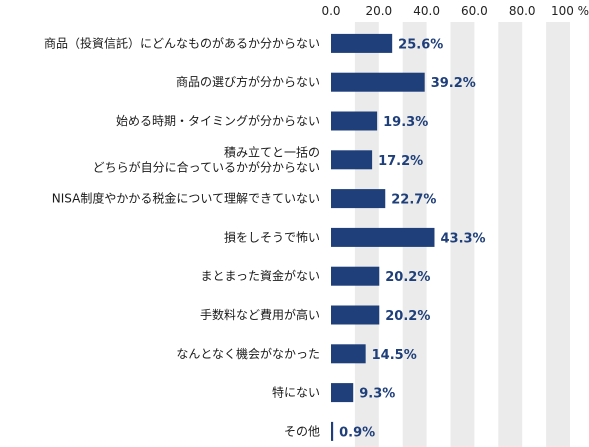  What do you see at coordinates (474, 11) in the screenshot?
I see `x-tick-label: 60.0` at bounding box center [474, 11].